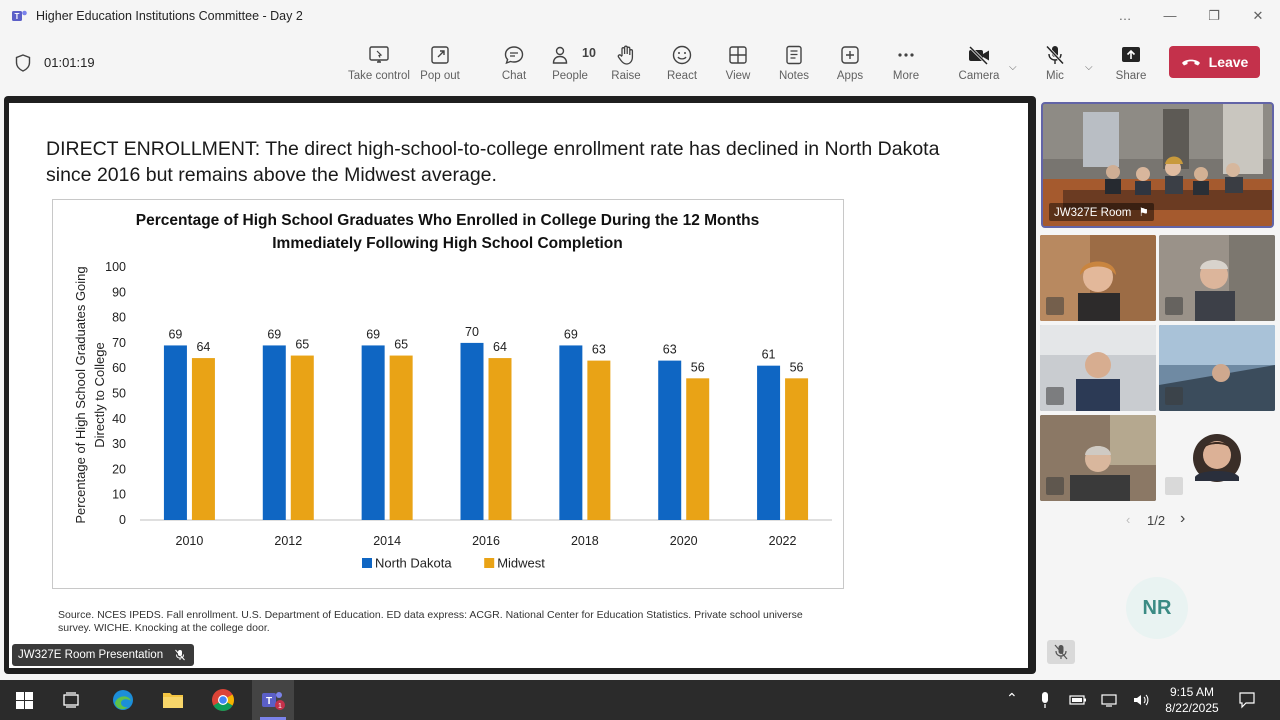 The width and height of the screenshot is (1280, 720). What do you see at coordinates (103, 655) in the screenshot?
I see `presenter-label: JW327E Room Presentation` at bounding box center [103, 655].